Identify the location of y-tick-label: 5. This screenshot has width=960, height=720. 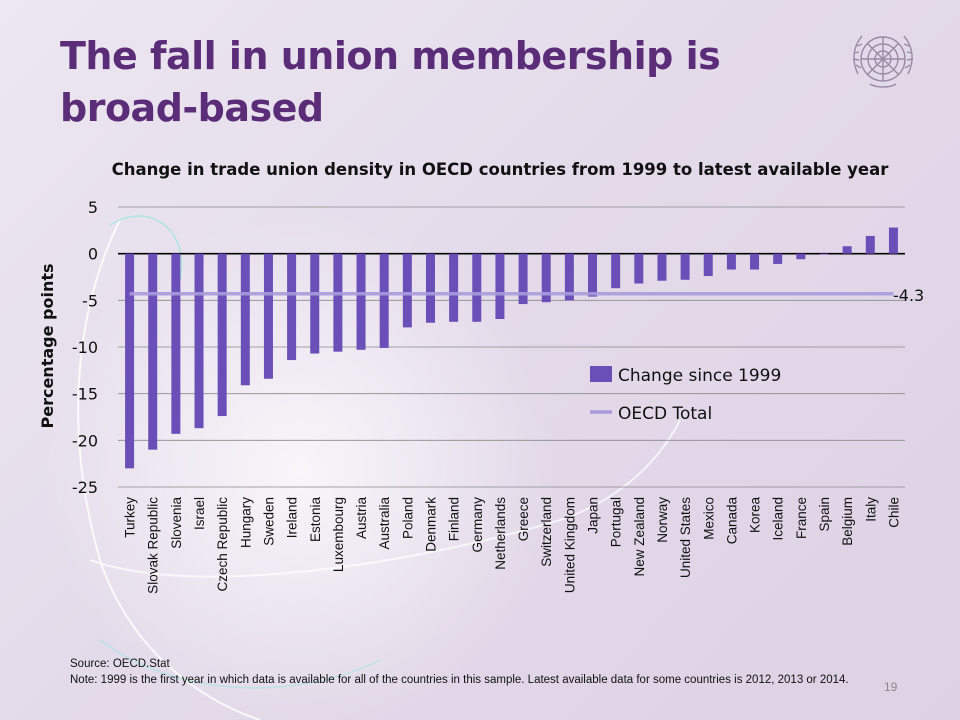
(93, 207).